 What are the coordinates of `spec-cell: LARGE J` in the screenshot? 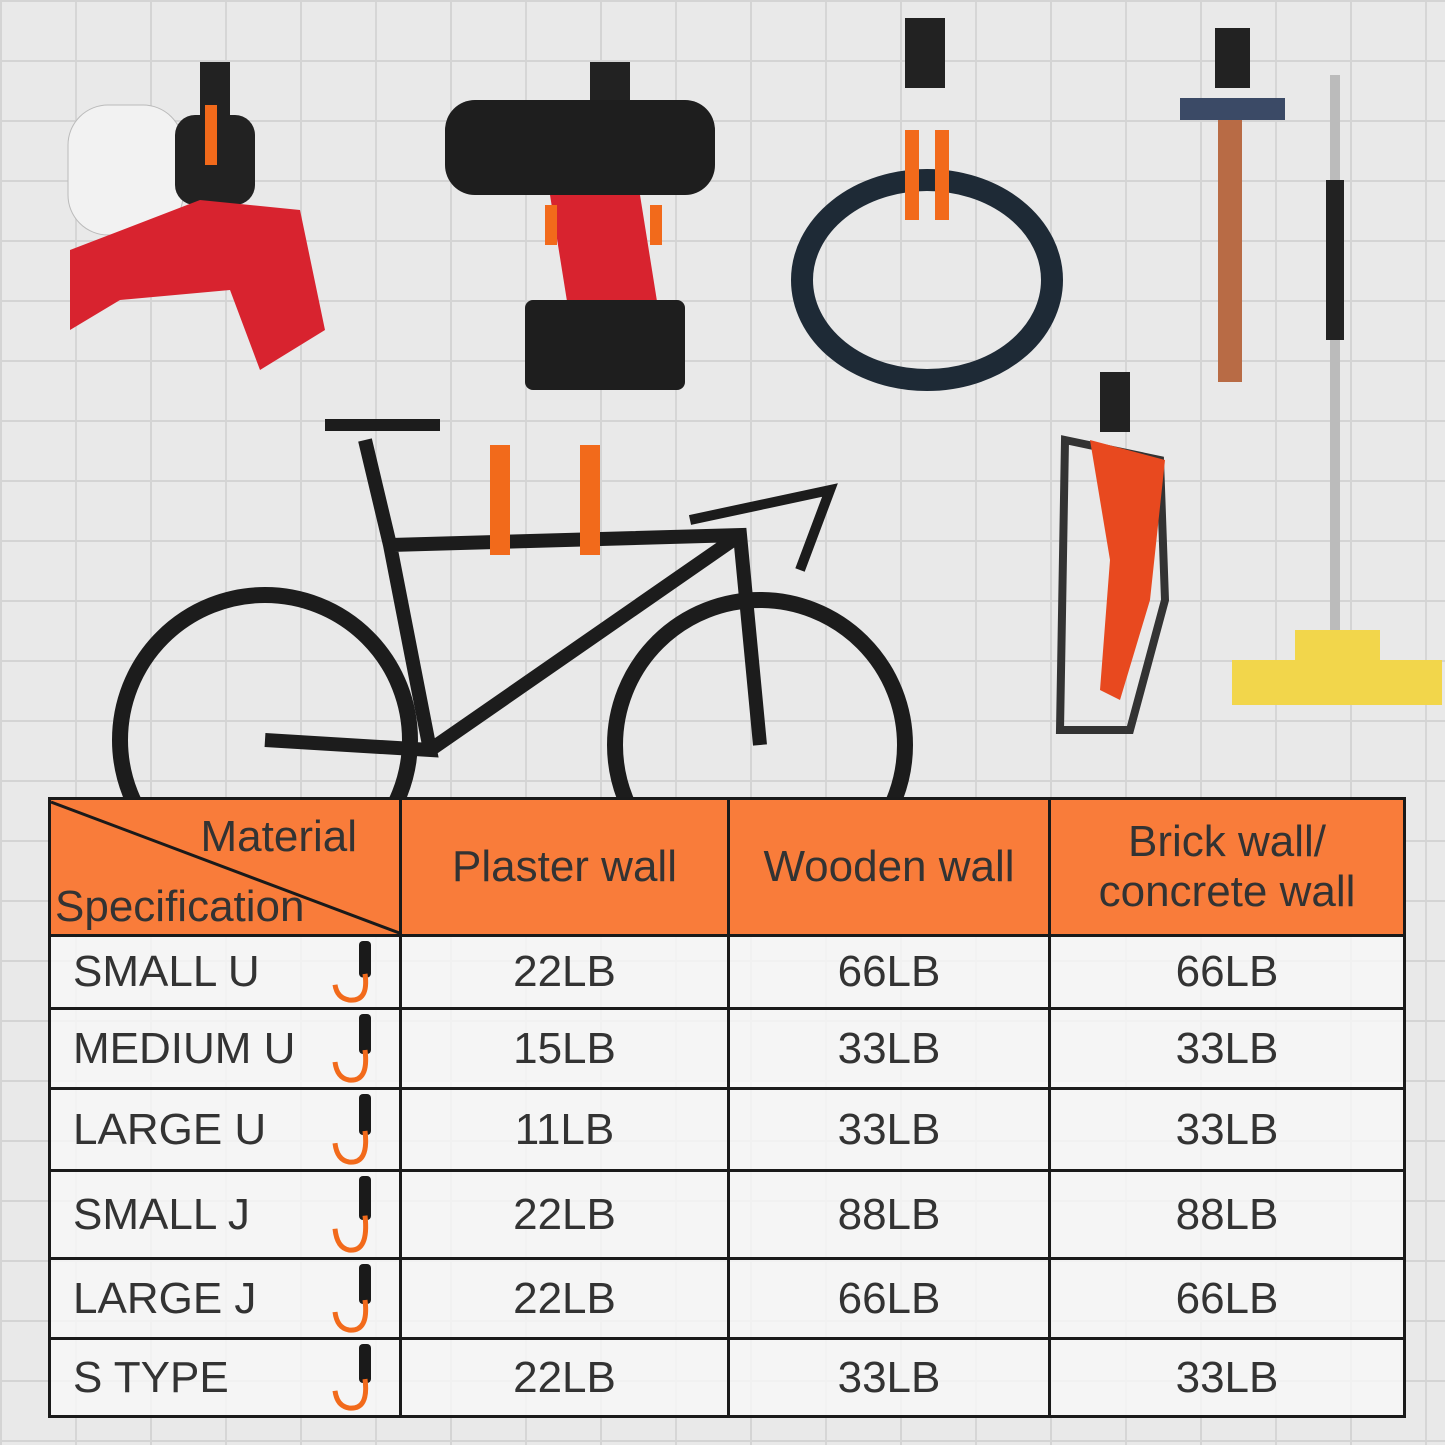 It's located at (225, 1298).